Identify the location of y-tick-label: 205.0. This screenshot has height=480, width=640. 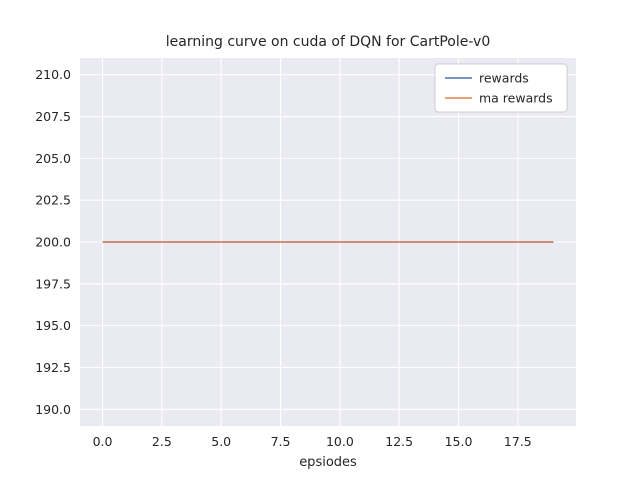
(53, 158).